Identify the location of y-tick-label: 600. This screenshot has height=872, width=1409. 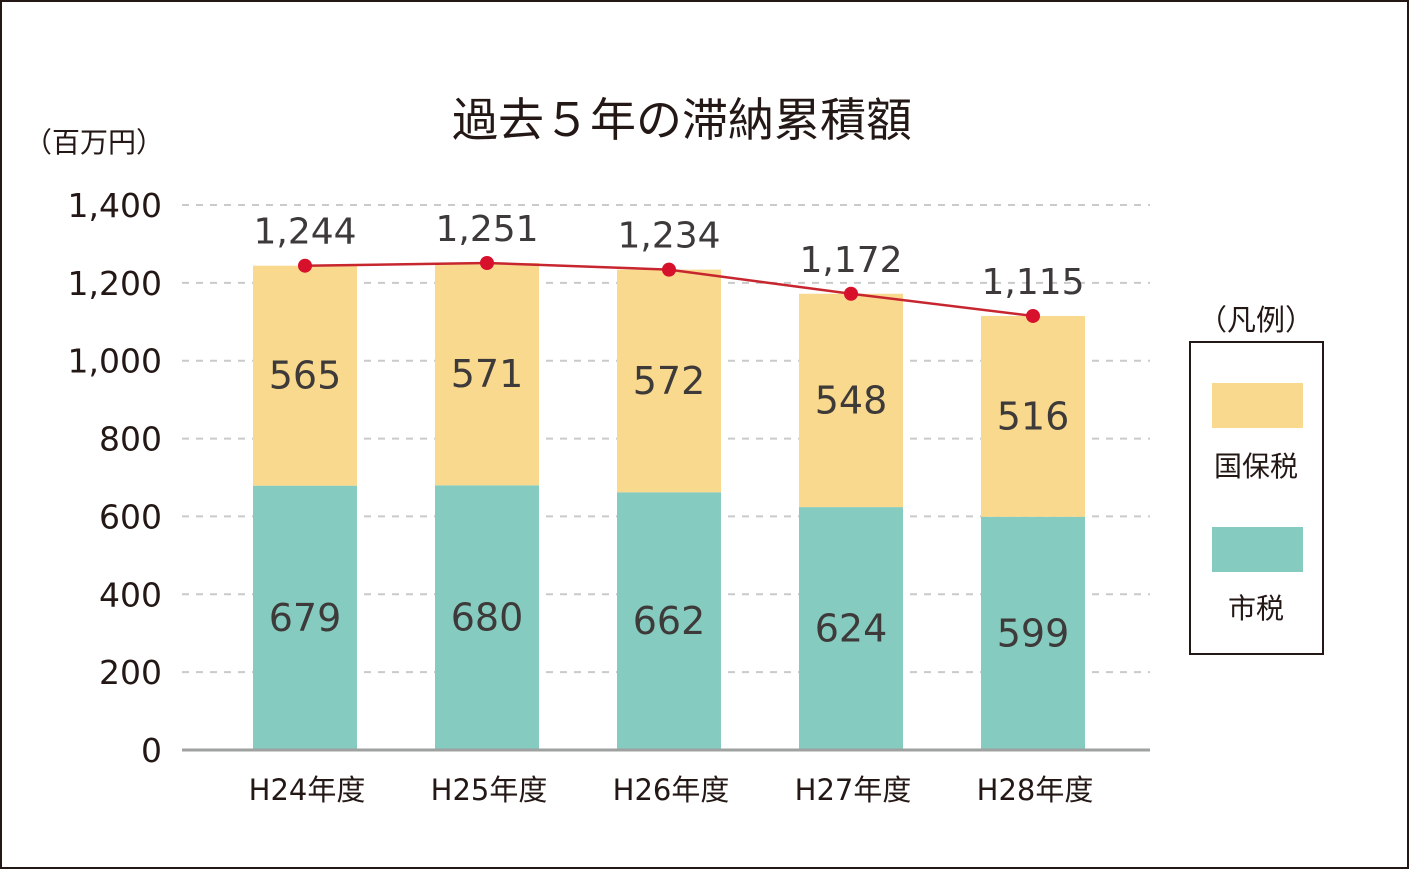
(130, 516).